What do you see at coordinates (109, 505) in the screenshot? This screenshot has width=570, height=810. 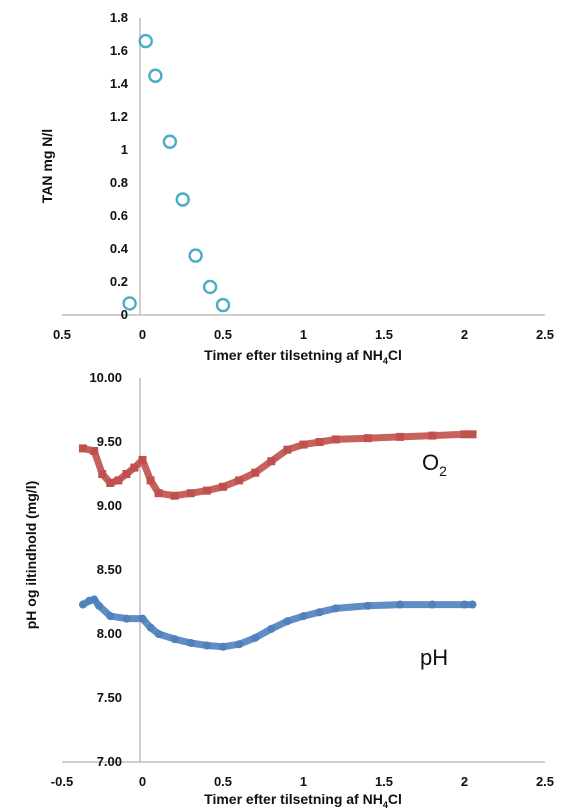 I see `ph-y-tick-label: 9.00` at bounding box center [109, 505].